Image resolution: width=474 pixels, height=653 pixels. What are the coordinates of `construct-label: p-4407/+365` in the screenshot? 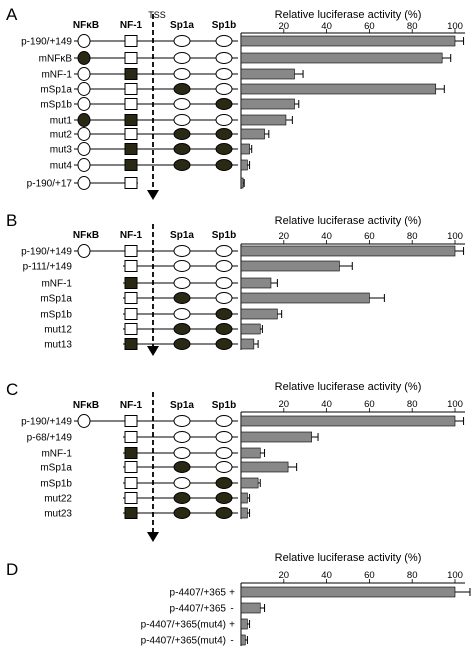 It's located at (198, 593).